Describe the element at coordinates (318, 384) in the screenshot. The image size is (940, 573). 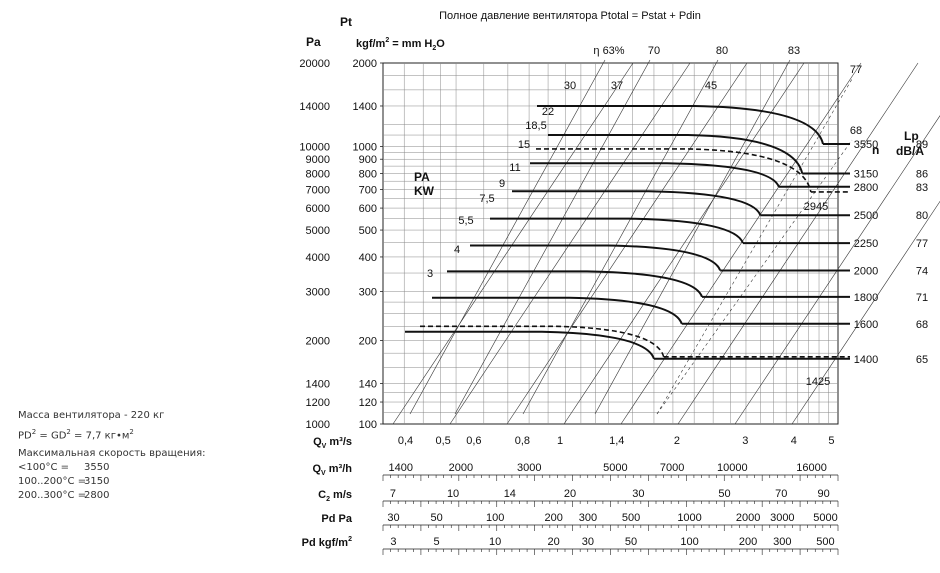
I see `pa-tick-1400: 1400` at that location.